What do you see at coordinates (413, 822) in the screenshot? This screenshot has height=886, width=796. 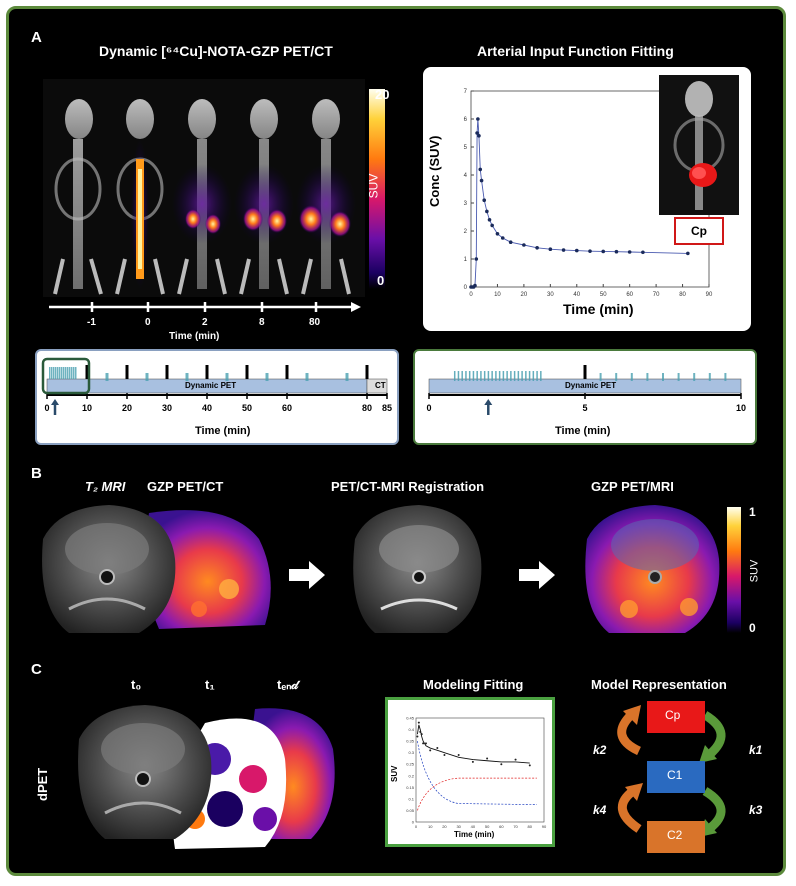 I see `fit-ytick-label-0: 0` at bounding box center [413, 822].